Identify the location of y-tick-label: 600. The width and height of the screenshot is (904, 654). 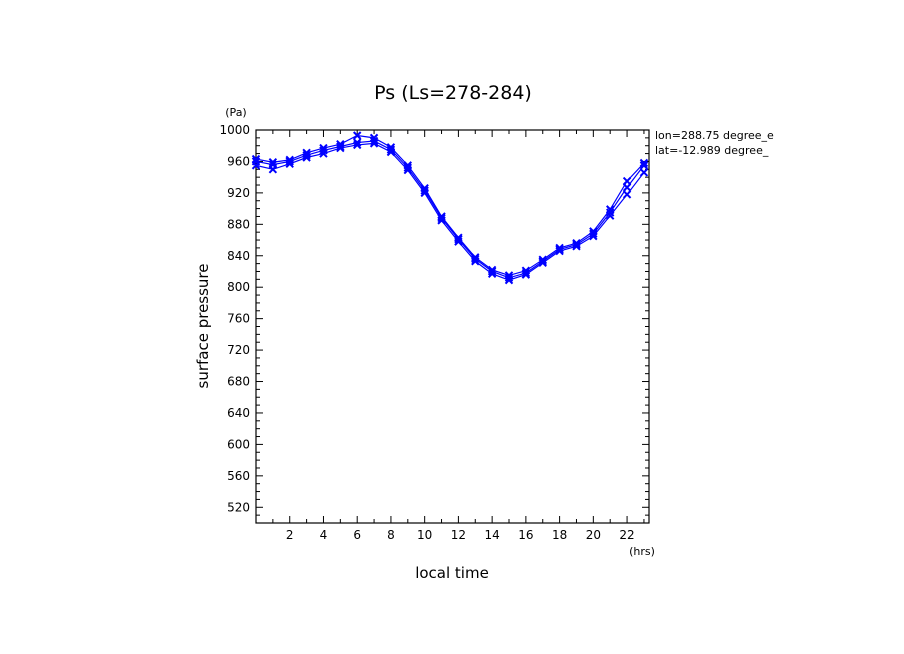
(238, 444).